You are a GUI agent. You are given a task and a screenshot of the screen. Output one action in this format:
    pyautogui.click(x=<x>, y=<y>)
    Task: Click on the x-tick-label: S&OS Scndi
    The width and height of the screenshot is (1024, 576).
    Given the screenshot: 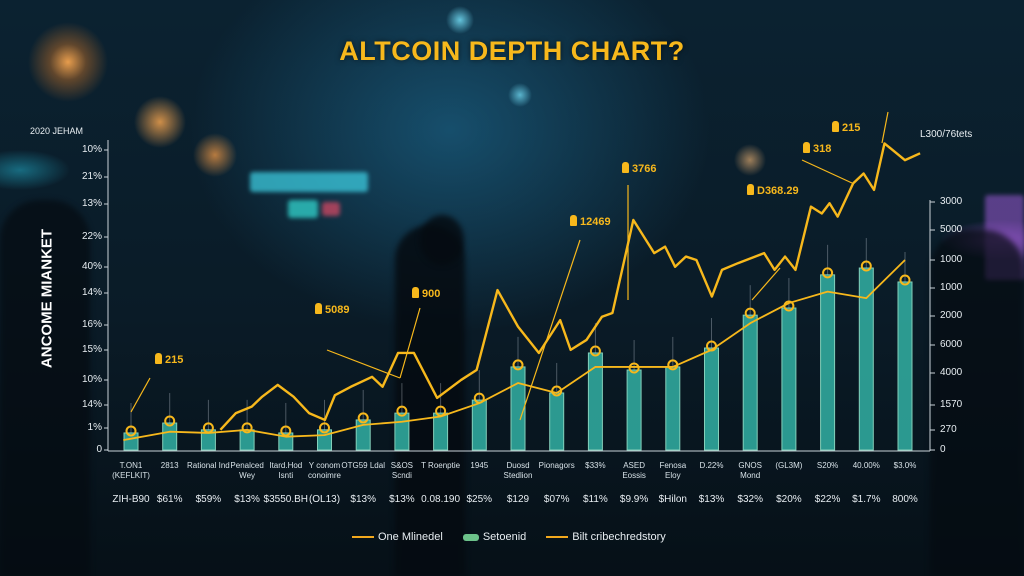 What is the action you would take?
    pyautogui.click(x=401, y=470)
    